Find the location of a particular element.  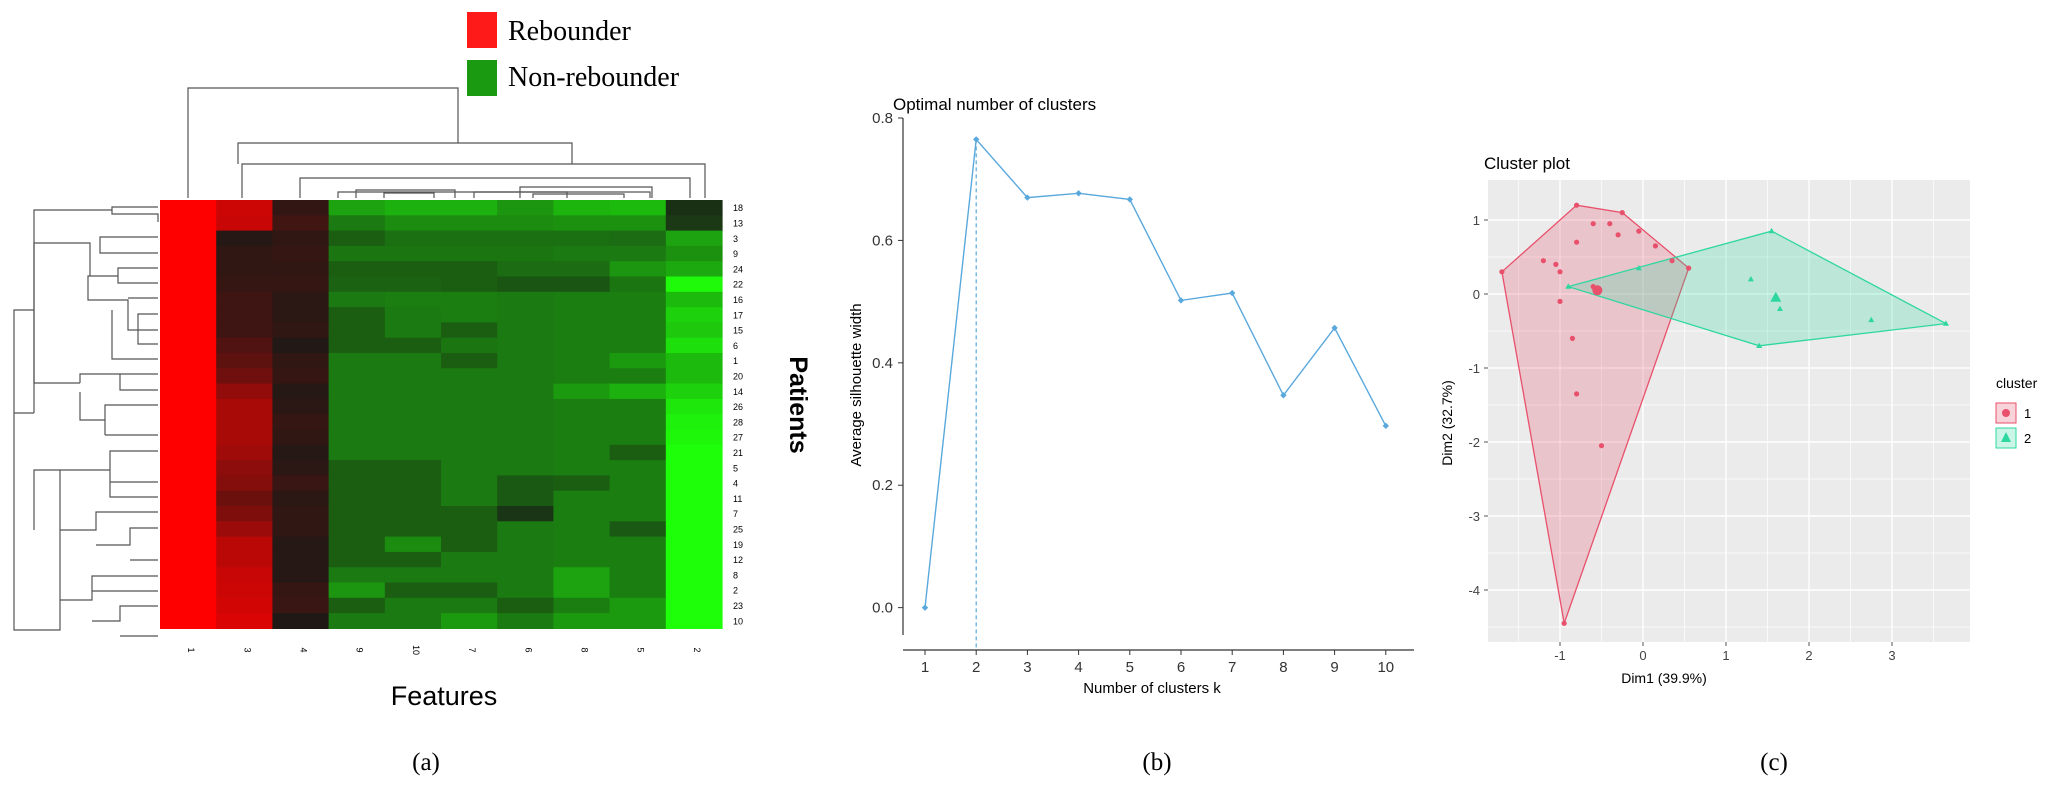

heatmap-row-label: 24 is located at coordinates (738, 269).